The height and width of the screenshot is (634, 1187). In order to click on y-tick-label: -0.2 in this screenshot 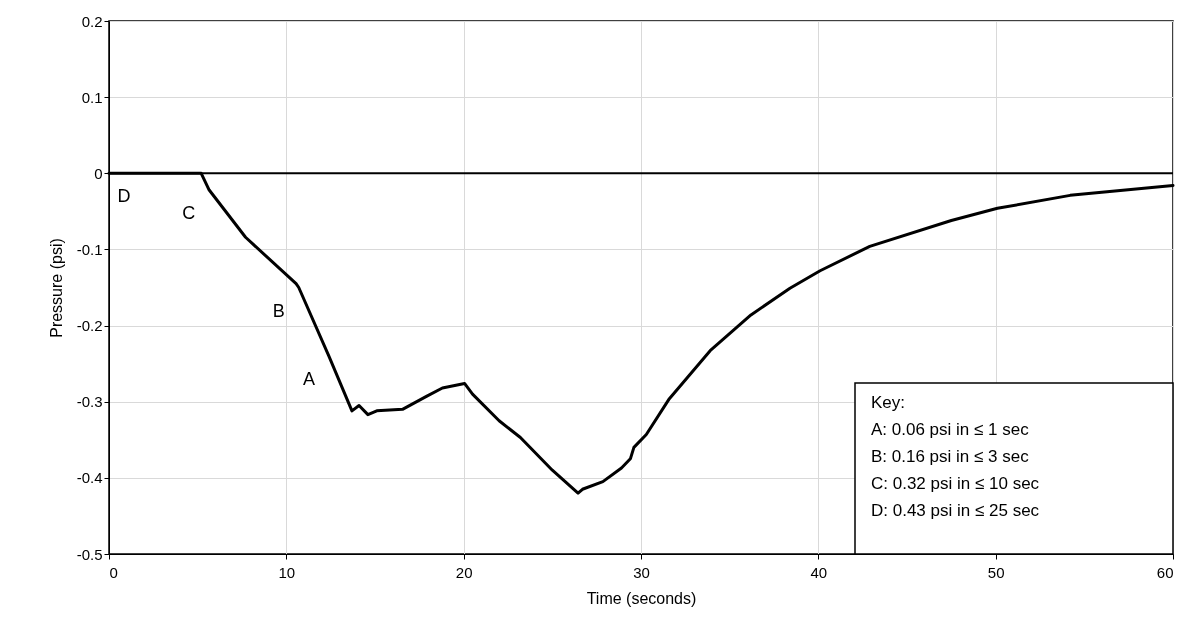, I will do `click(89, 326)`.